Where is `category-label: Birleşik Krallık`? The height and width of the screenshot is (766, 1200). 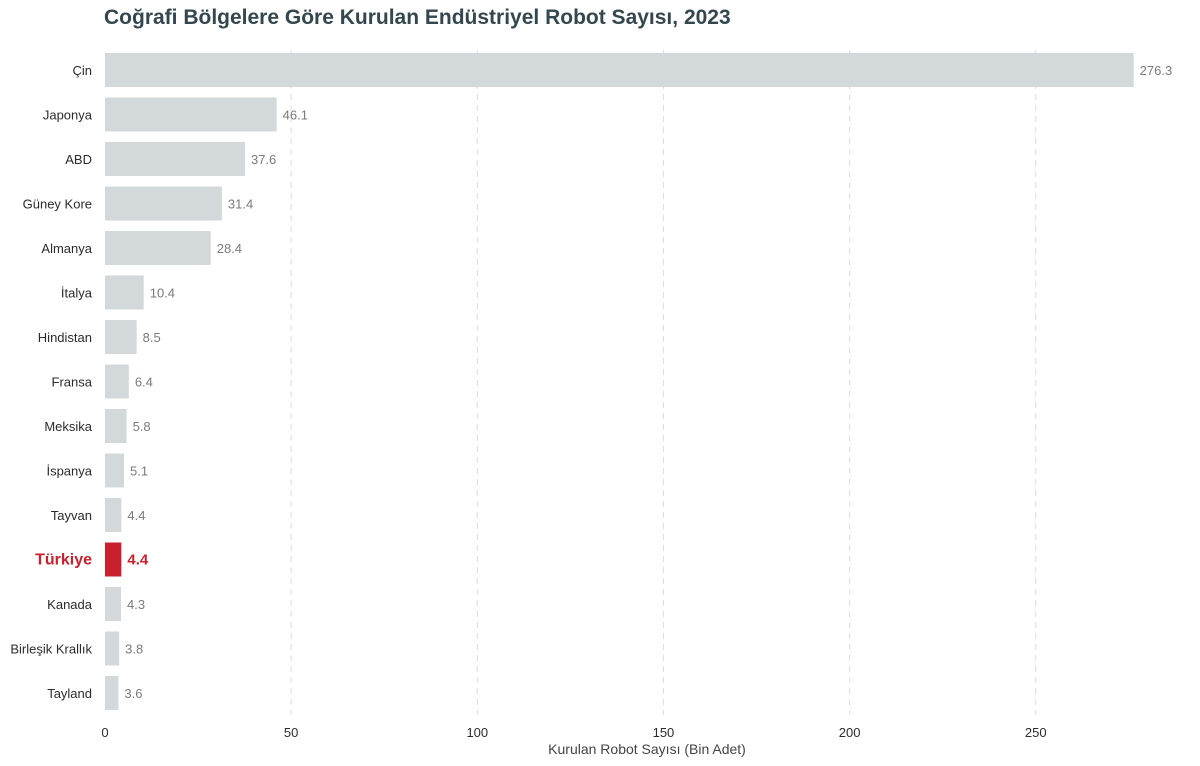 category-label: Birleşik Krallık is located at coordinates (51, 649).